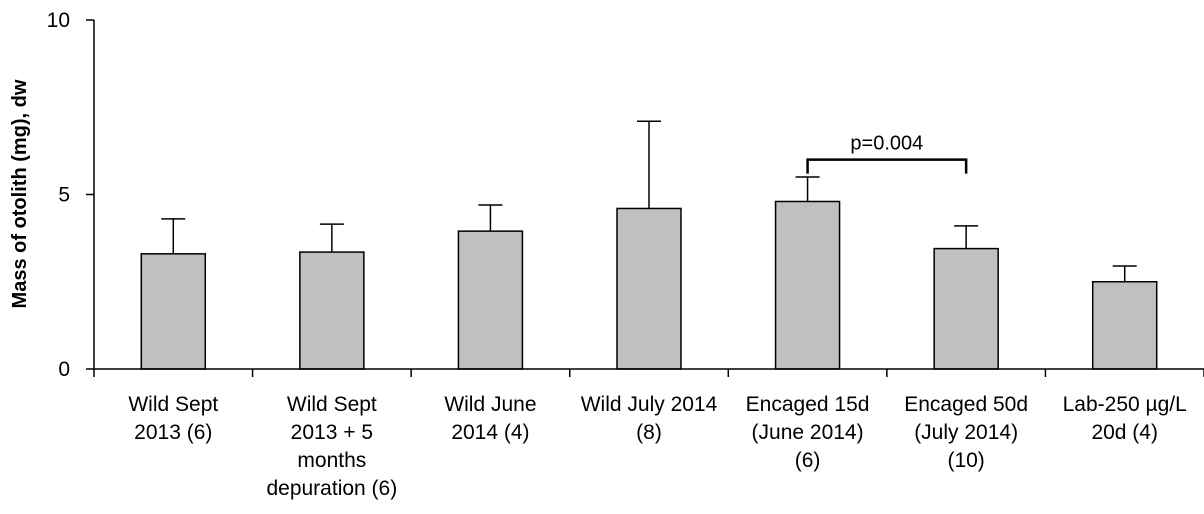 The height and width of the screenshot is (514, 1204). What do you see at coordinates (331, 460) in the screenshot?
I see `x-tick-label-line: months` at bounding box center [331, 460].